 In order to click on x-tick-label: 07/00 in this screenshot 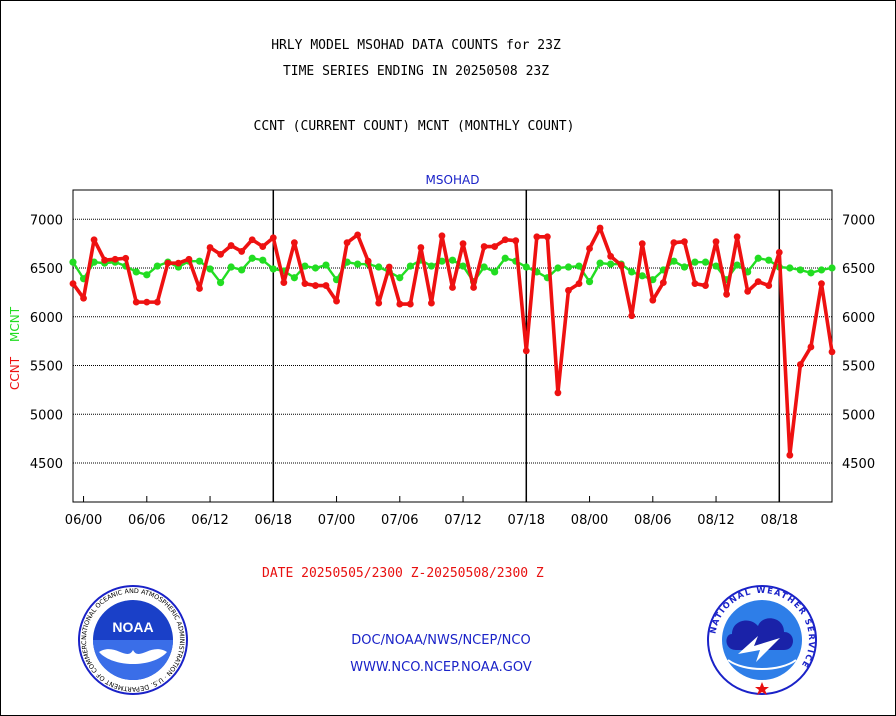, I will do `click(336, 520)`.